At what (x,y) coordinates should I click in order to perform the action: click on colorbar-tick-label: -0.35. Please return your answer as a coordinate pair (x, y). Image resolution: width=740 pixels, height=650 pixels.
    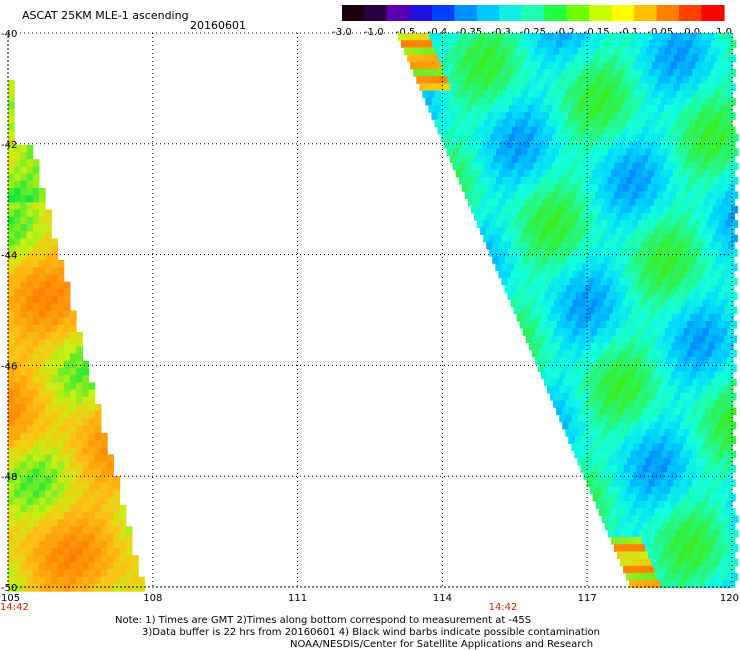
    Looking at the image, I should click on (469, 32).